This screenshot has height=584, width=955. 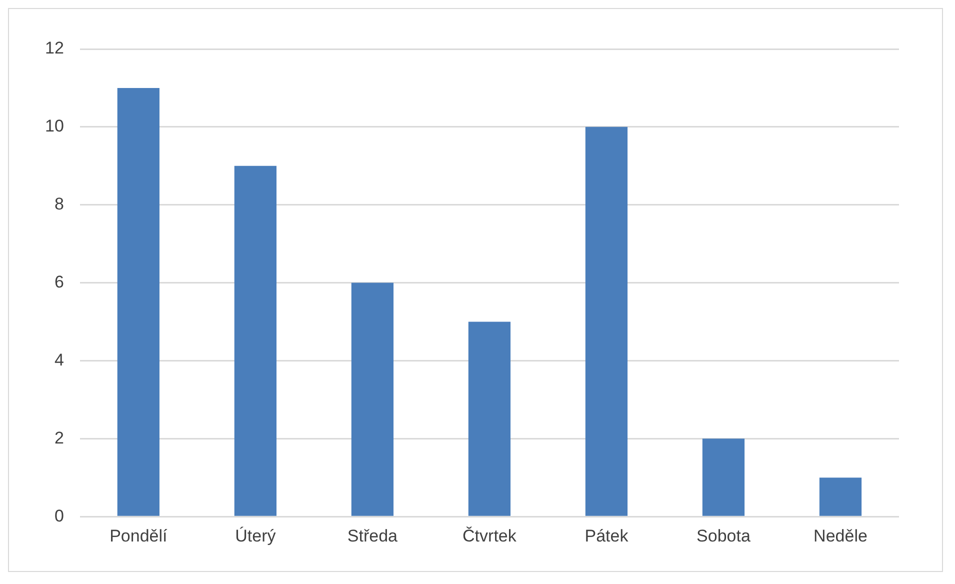 I want to click on y-tick-label: 10, so click(x=54, y=126).